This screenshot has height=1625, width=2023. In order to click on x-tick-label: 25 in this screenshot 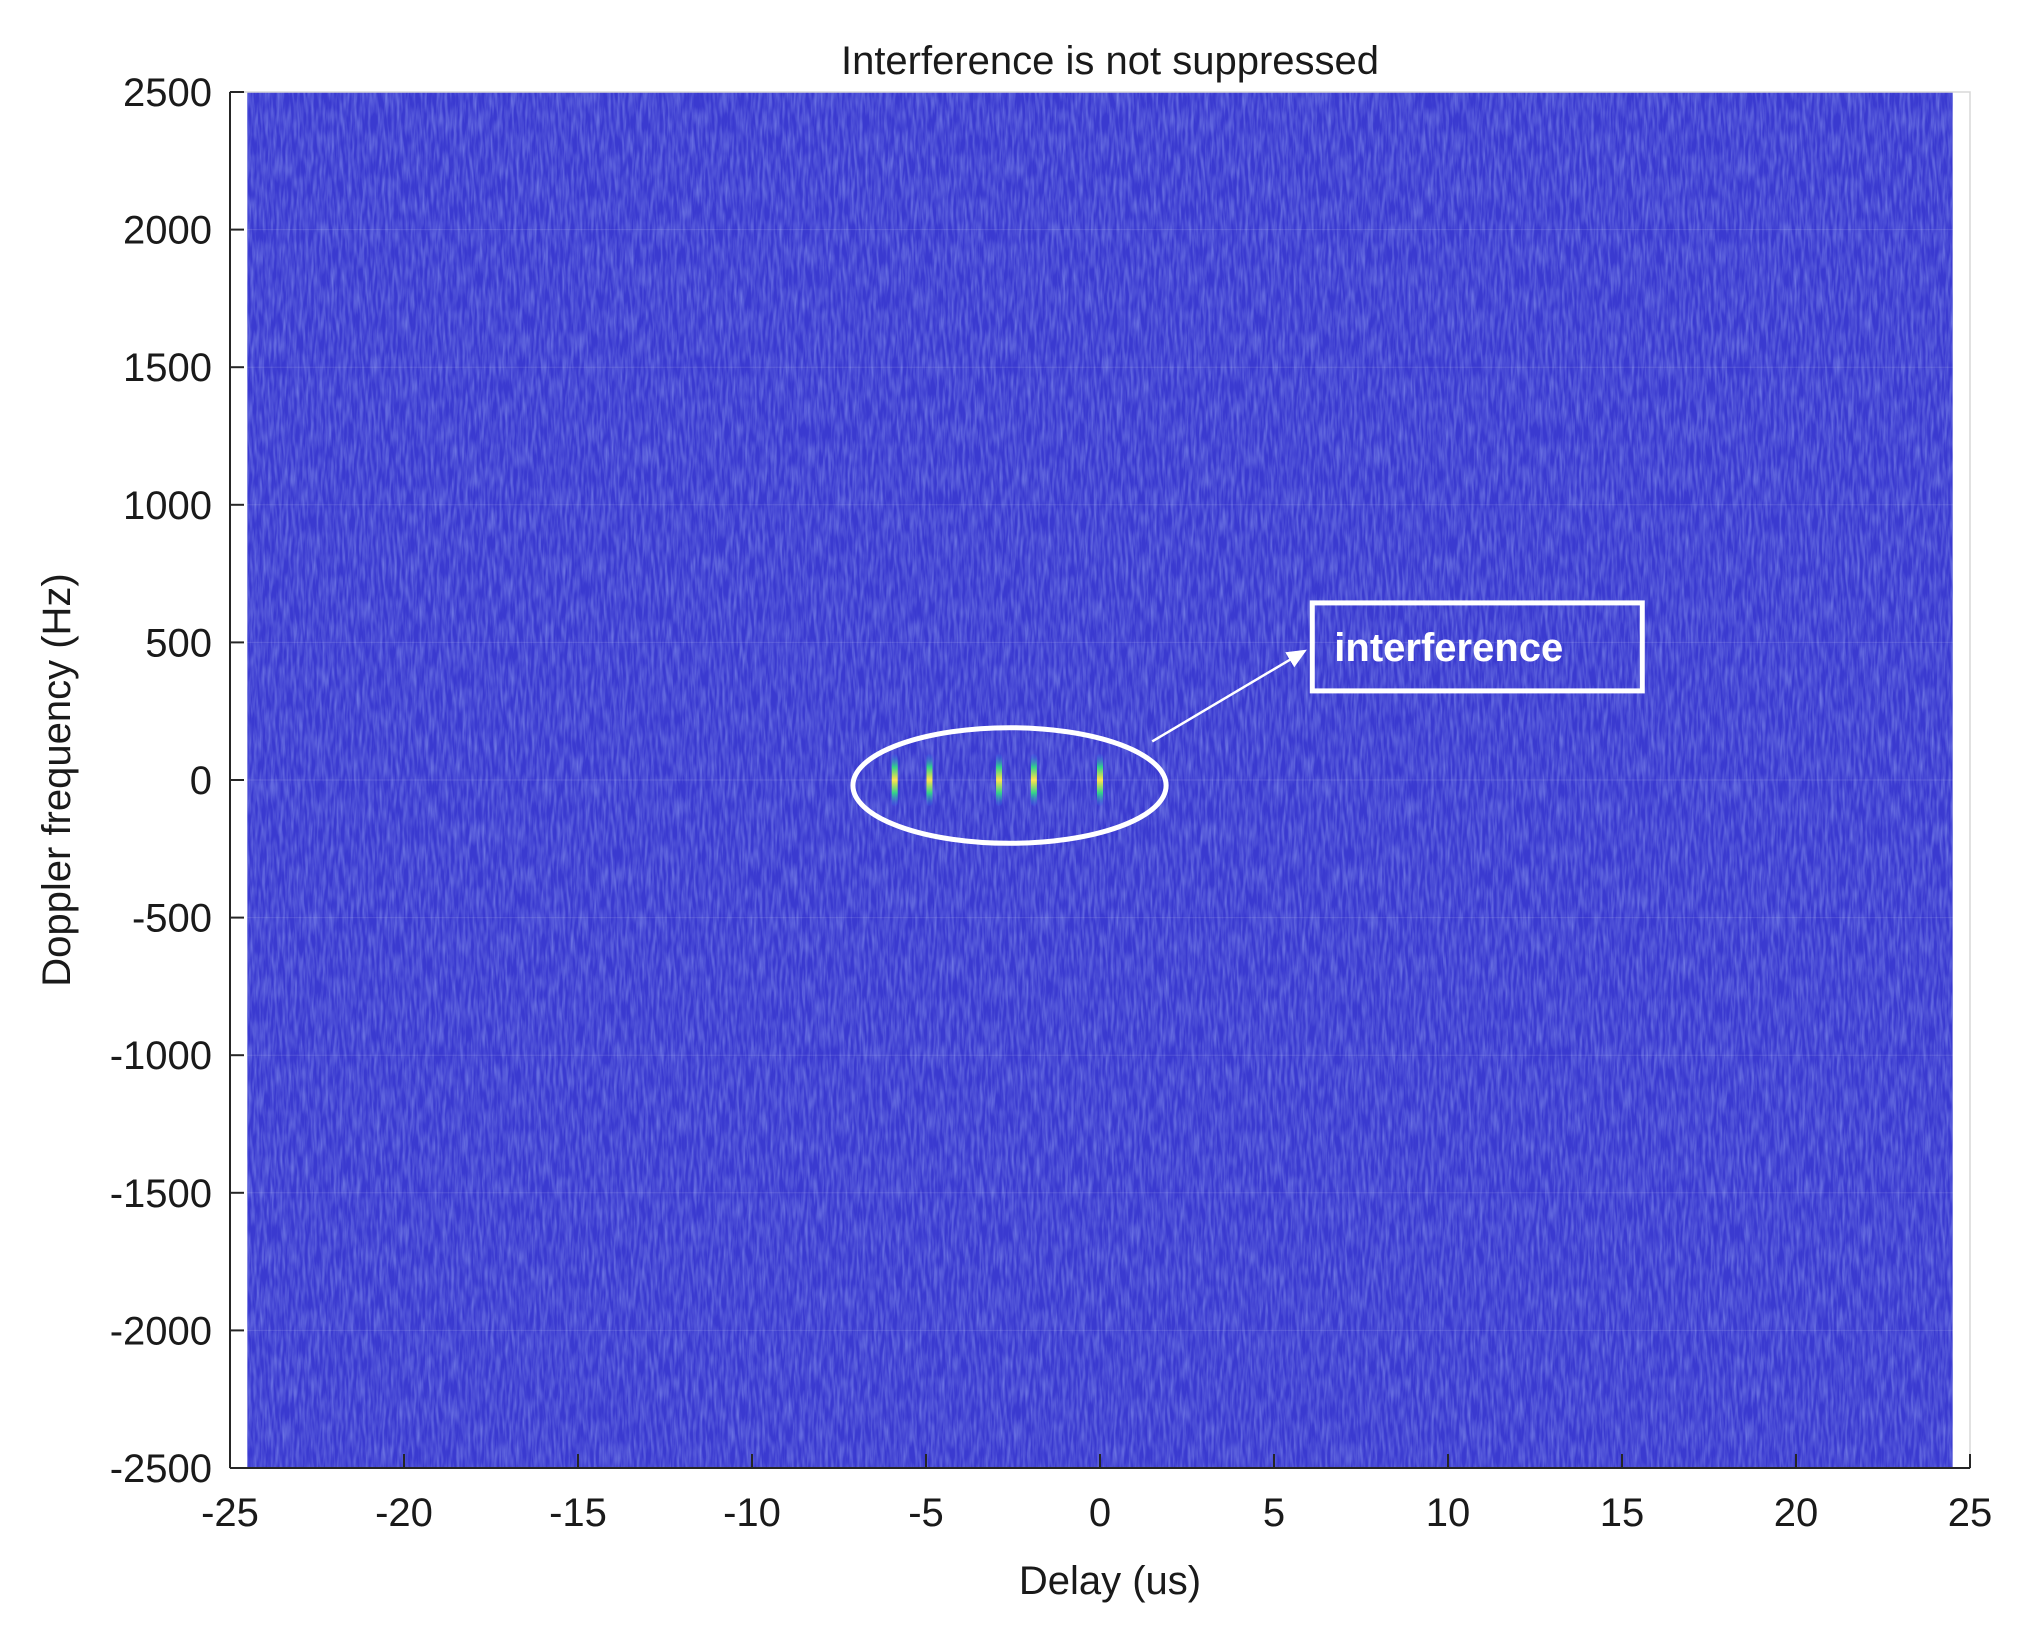, I will do `click(1970, 1513)`.